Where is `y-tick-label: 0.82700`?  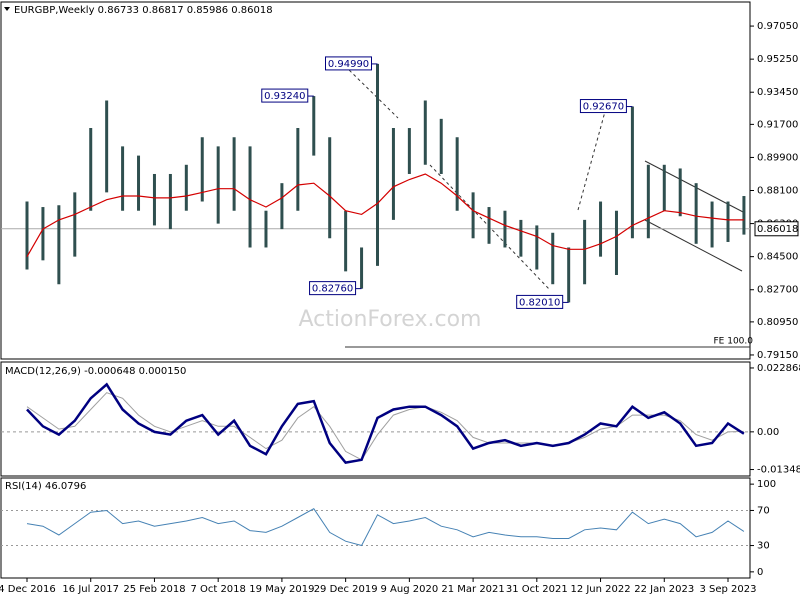
y-tick-label: 0.82700 is located at coordinates (777, 290).